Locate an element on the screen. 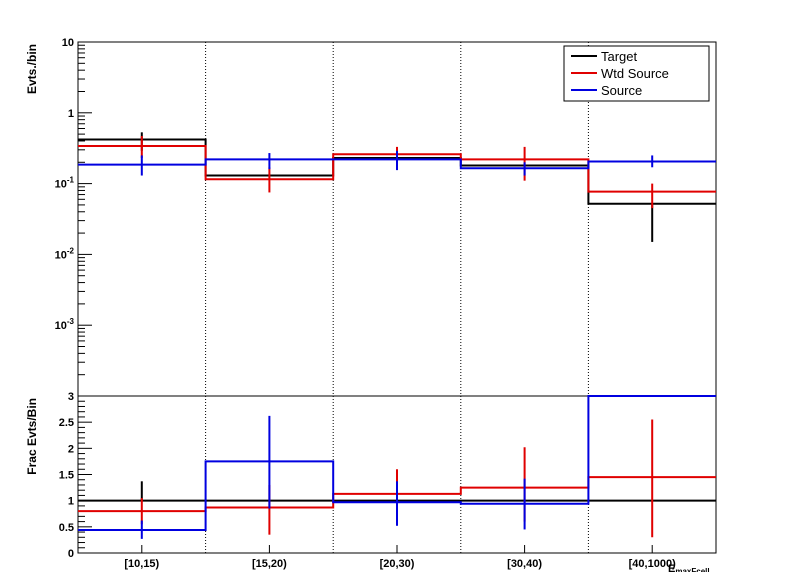 This screenshot has height=572, width=796. bottom-y-tick-label: 3 is located at coordinates (71, 397).